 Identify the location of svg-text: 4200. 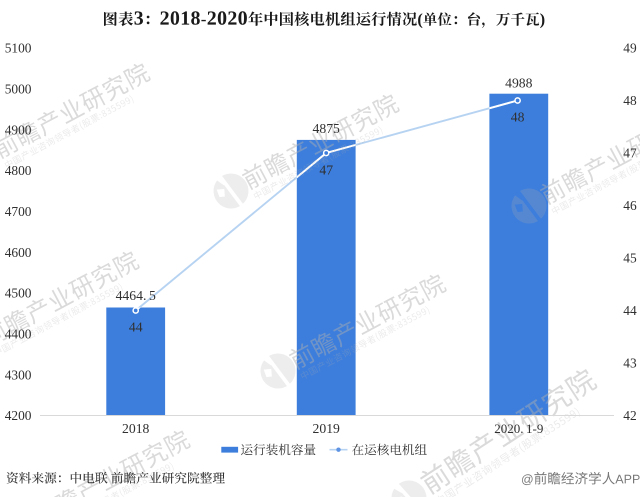
(18, 415).